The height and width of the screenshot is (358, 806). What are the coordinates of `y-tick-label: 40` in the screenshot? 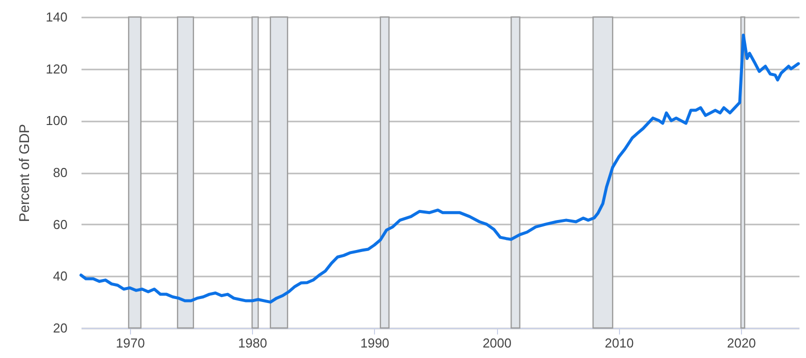 It's located at (60, 276).